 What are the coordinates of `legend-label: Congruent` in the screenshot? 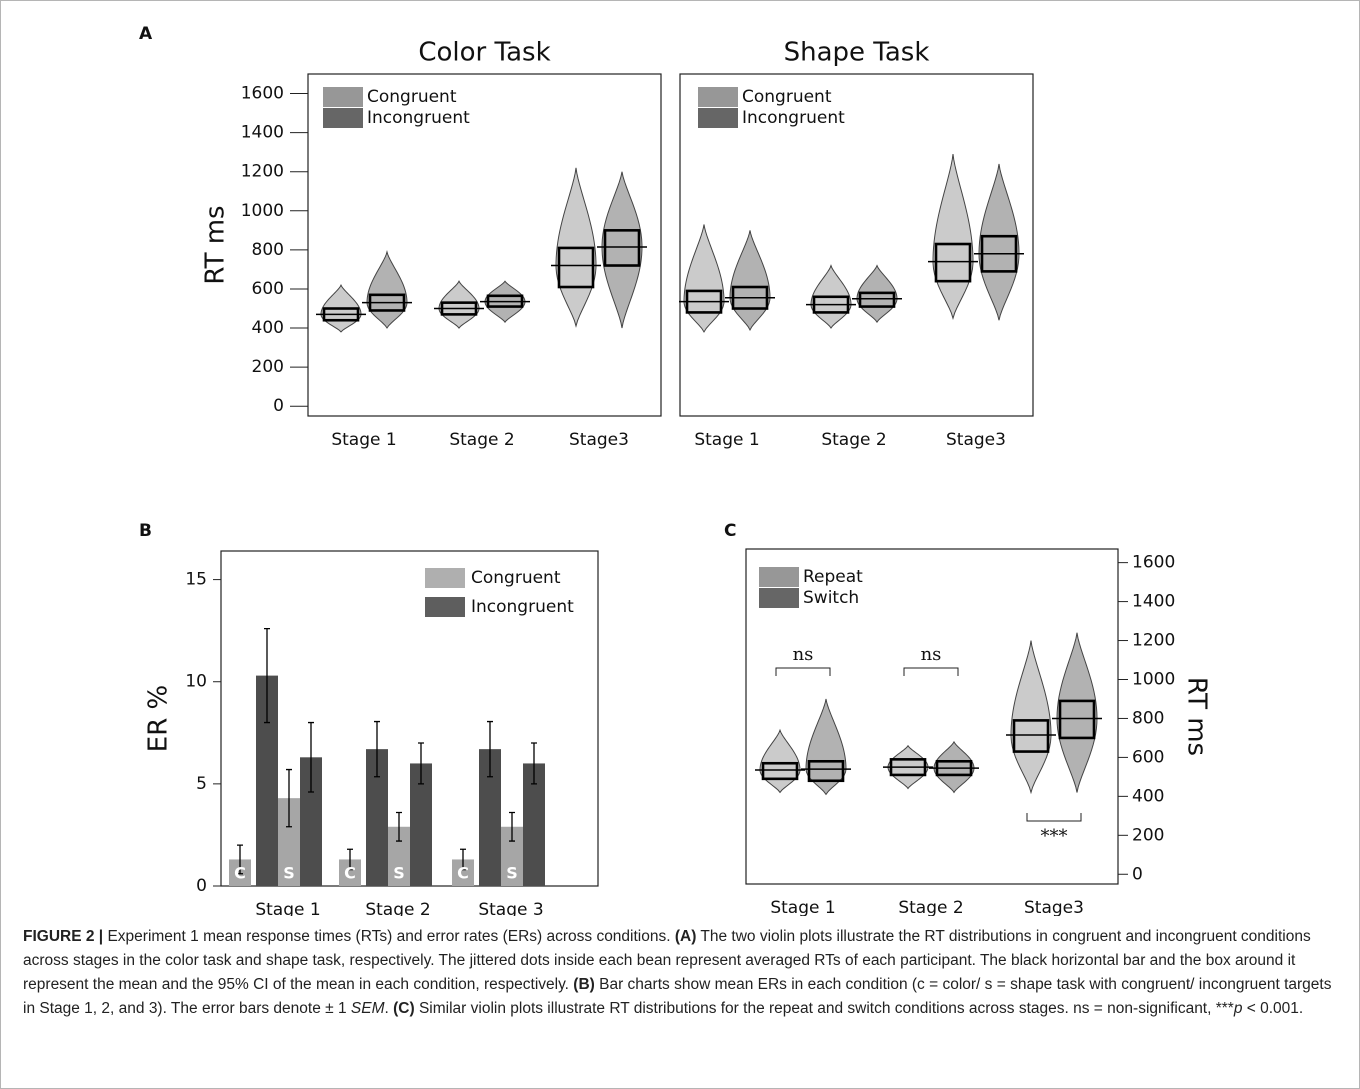 It's located at (516, 578).